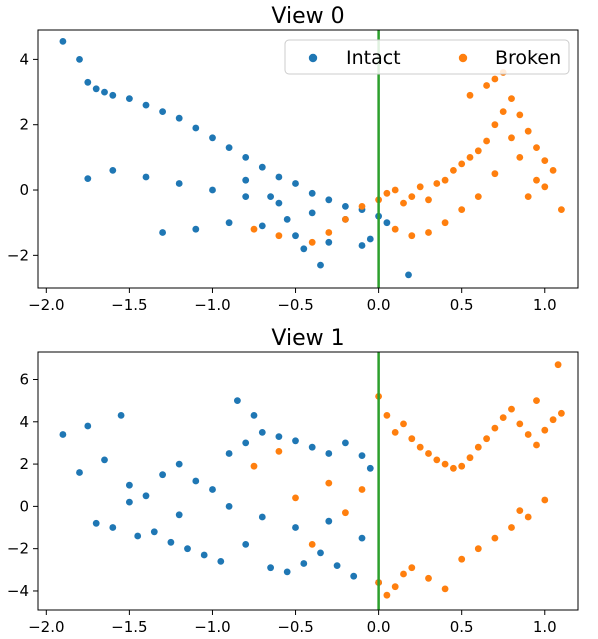  Describe the element at coordinates (295, 305) in the screenshot. I see `x-tick-label: −0.5` at that location.